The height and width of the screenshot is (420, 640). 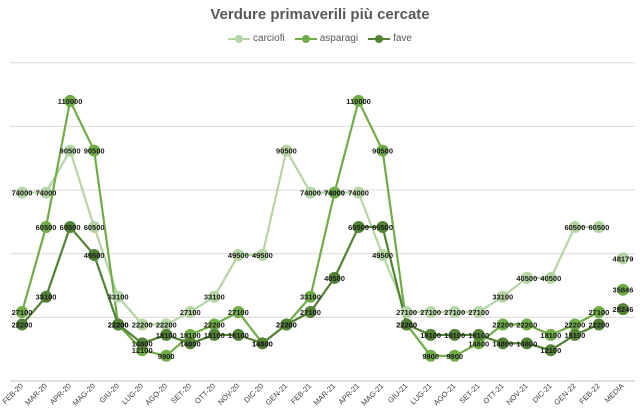 I want to click on x-tick-label: FEB-22, so click(x=589, y=393).